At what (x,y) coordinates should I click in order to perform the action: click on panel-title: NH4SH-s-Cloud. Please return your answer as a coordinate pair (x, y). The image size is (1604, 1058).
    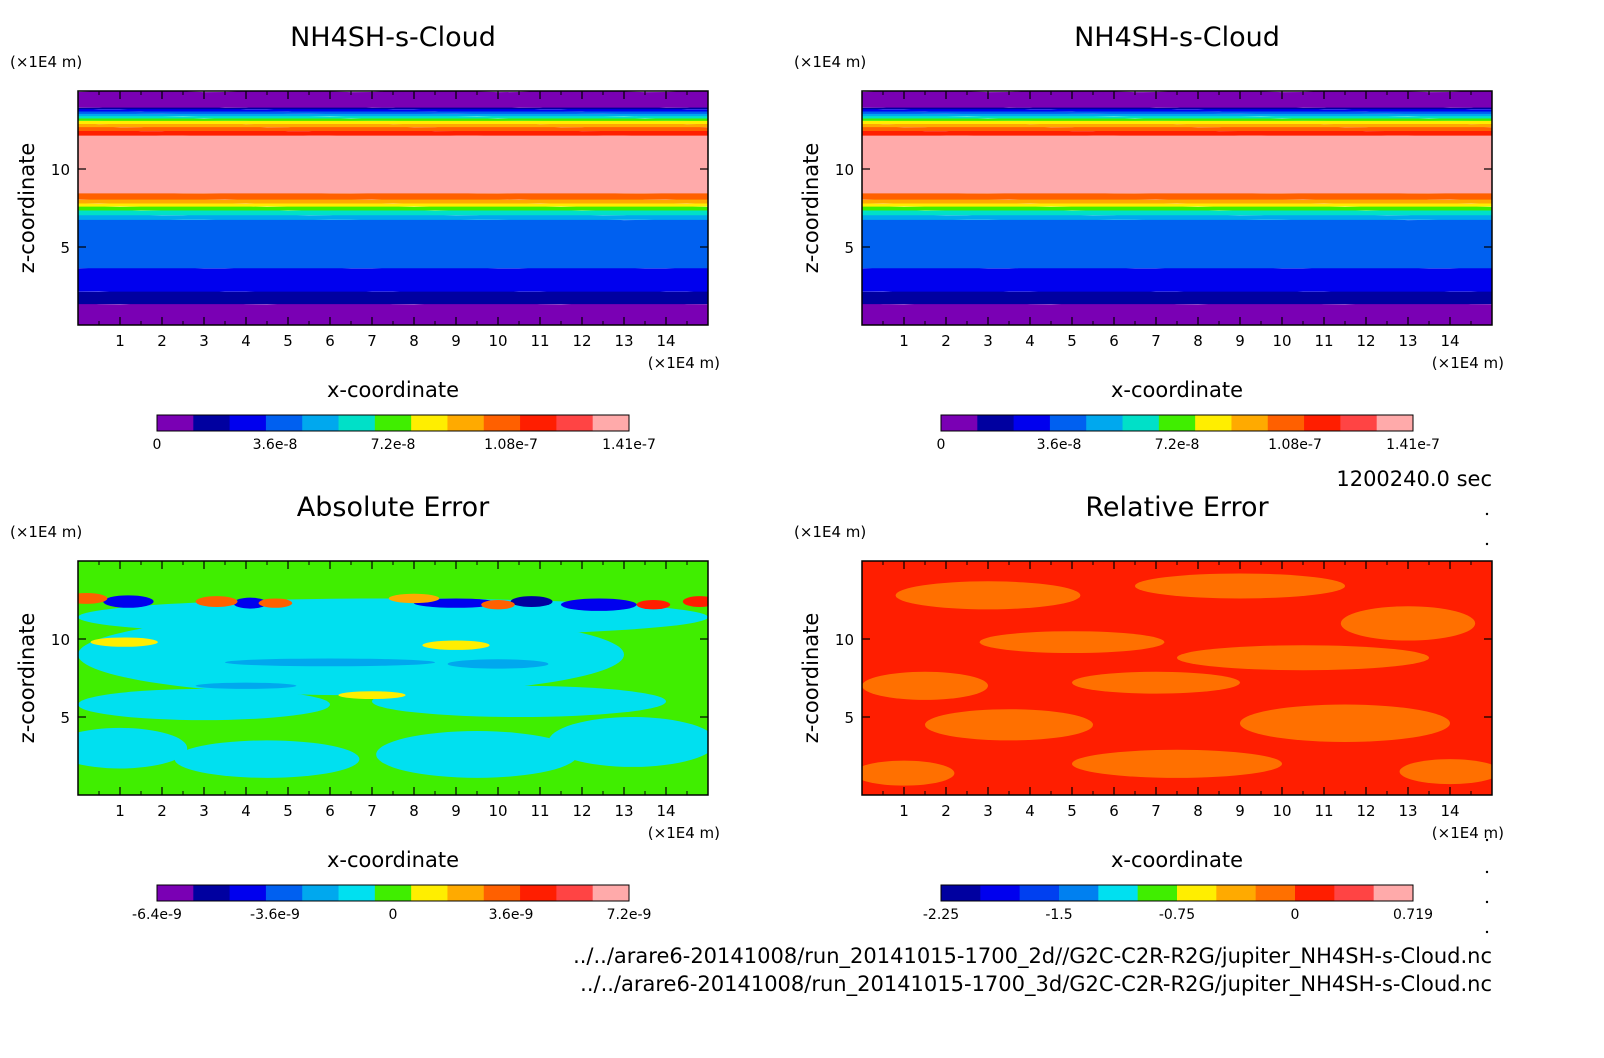
    Looking at the image, I should click on (1177, 37).